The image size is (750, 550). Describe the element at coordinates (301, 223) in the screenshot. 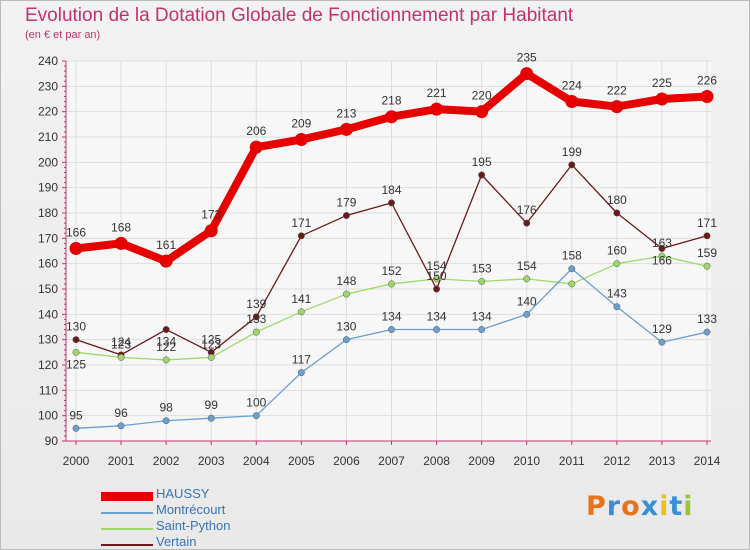

I see `data-label: 171` at that location.